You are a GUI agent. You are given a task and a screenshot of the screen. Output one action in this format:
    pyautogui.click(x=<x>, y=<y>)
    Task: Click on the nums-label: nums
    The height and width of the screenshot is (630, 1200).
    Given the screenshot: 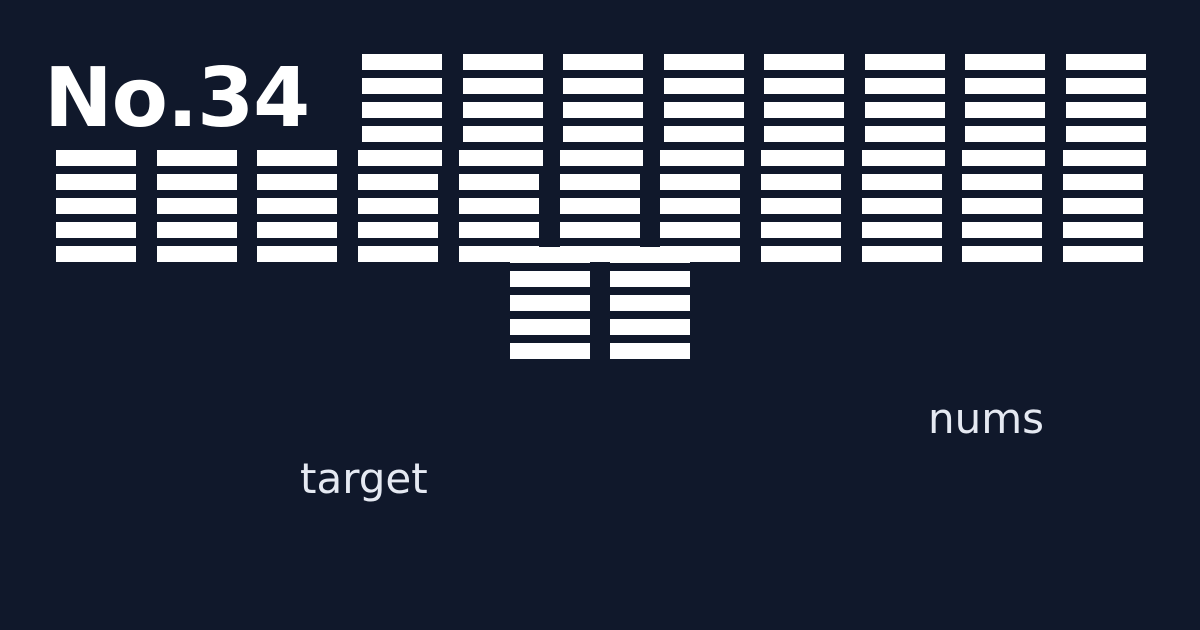 What is the action you would take?
    pyautogui.click(x=986, y=418)
    